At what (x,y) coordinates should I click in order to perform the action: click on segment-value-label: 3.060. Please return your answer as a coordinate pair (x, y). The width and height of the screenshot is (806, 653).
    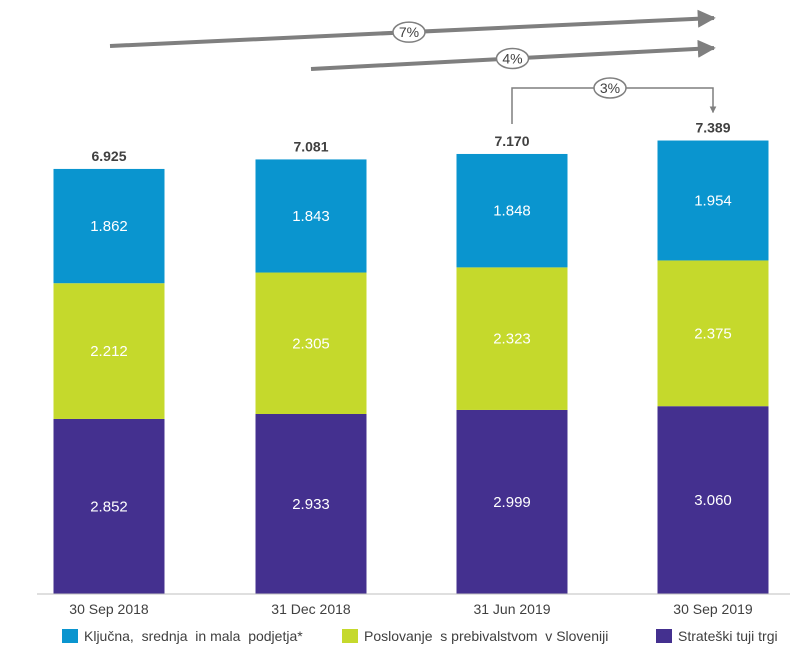
    Looking at the image, I should click on (713, 500).